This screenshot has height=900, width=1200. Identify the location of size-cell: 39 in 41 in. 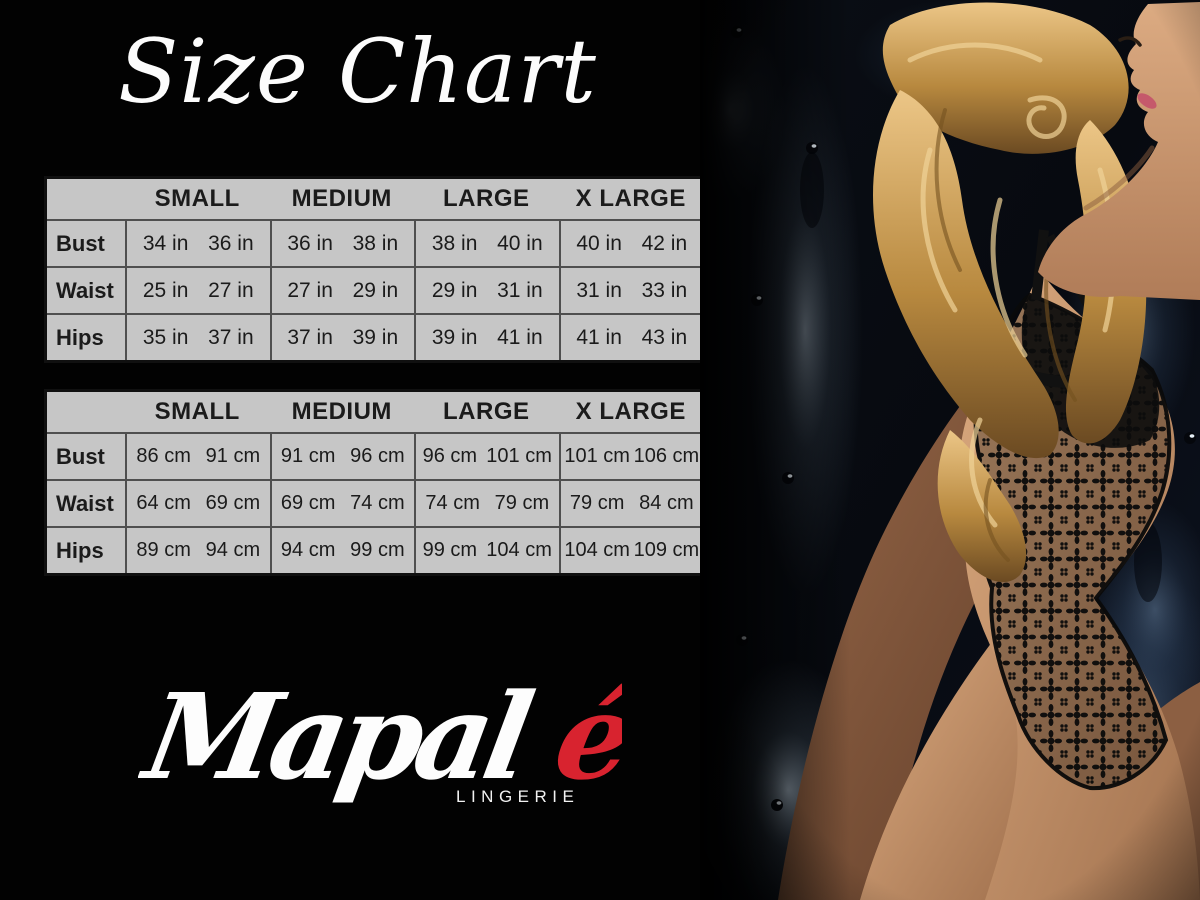
(486, 337).